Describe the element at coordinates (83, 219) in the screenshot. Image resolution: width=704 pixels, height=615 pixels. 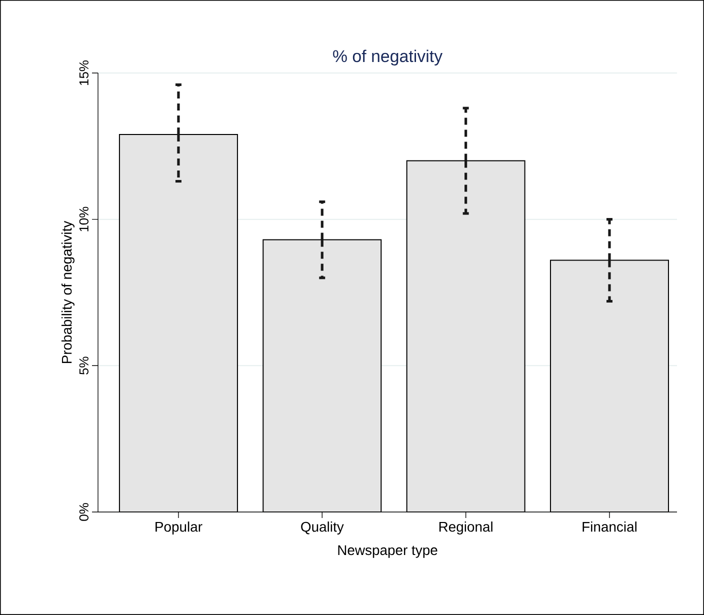
I see `y-tick-label: 10%` at that location.